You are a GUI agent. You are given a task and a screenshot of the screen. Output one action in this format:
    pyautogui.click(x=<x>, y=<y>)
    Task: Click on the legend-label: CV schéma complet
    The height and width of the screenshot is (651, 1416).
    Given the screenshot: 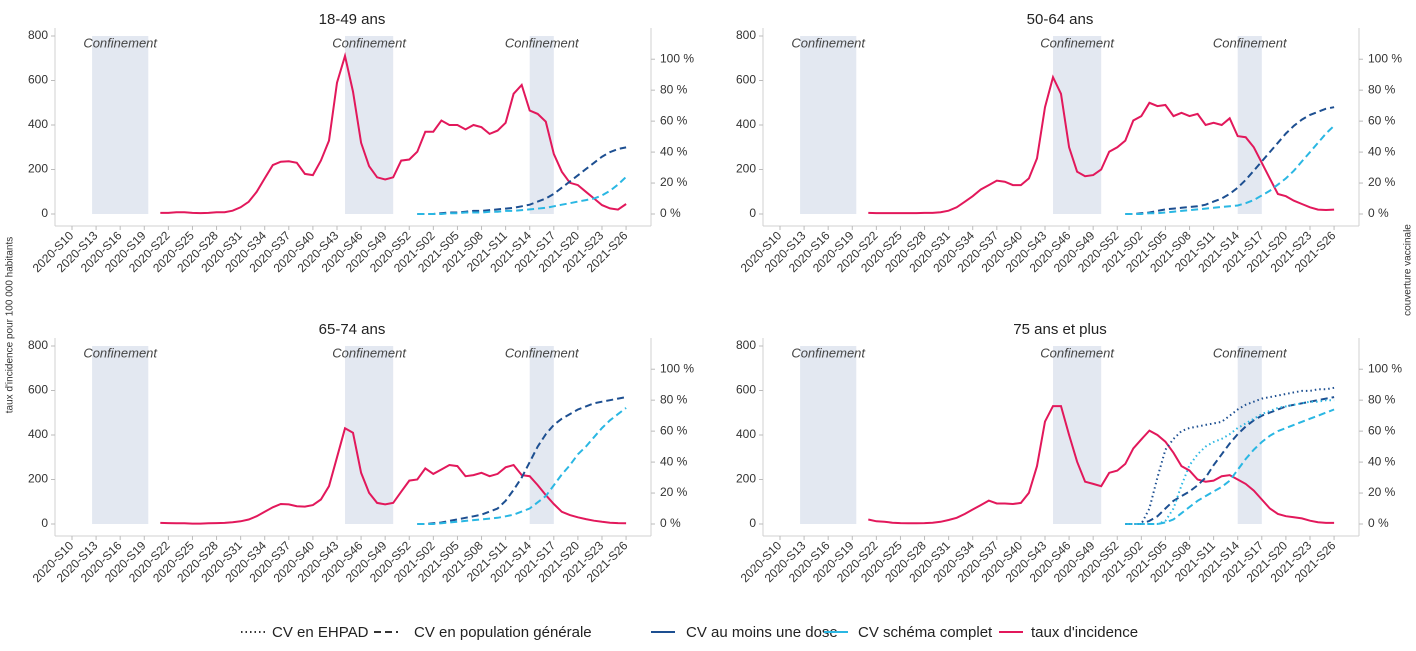 What is the action you would take?
    pyautogui.click(x=925, y=632)
    